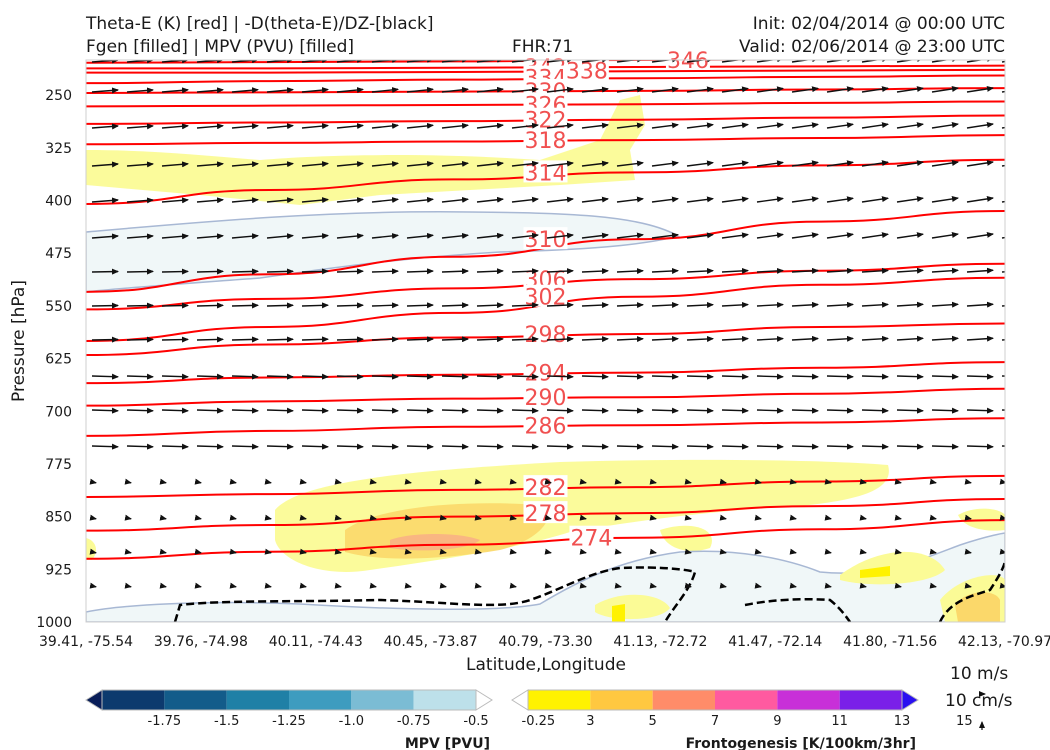  I want to click on x-tick-label: 40.79, -73.30, so click(545, 642).